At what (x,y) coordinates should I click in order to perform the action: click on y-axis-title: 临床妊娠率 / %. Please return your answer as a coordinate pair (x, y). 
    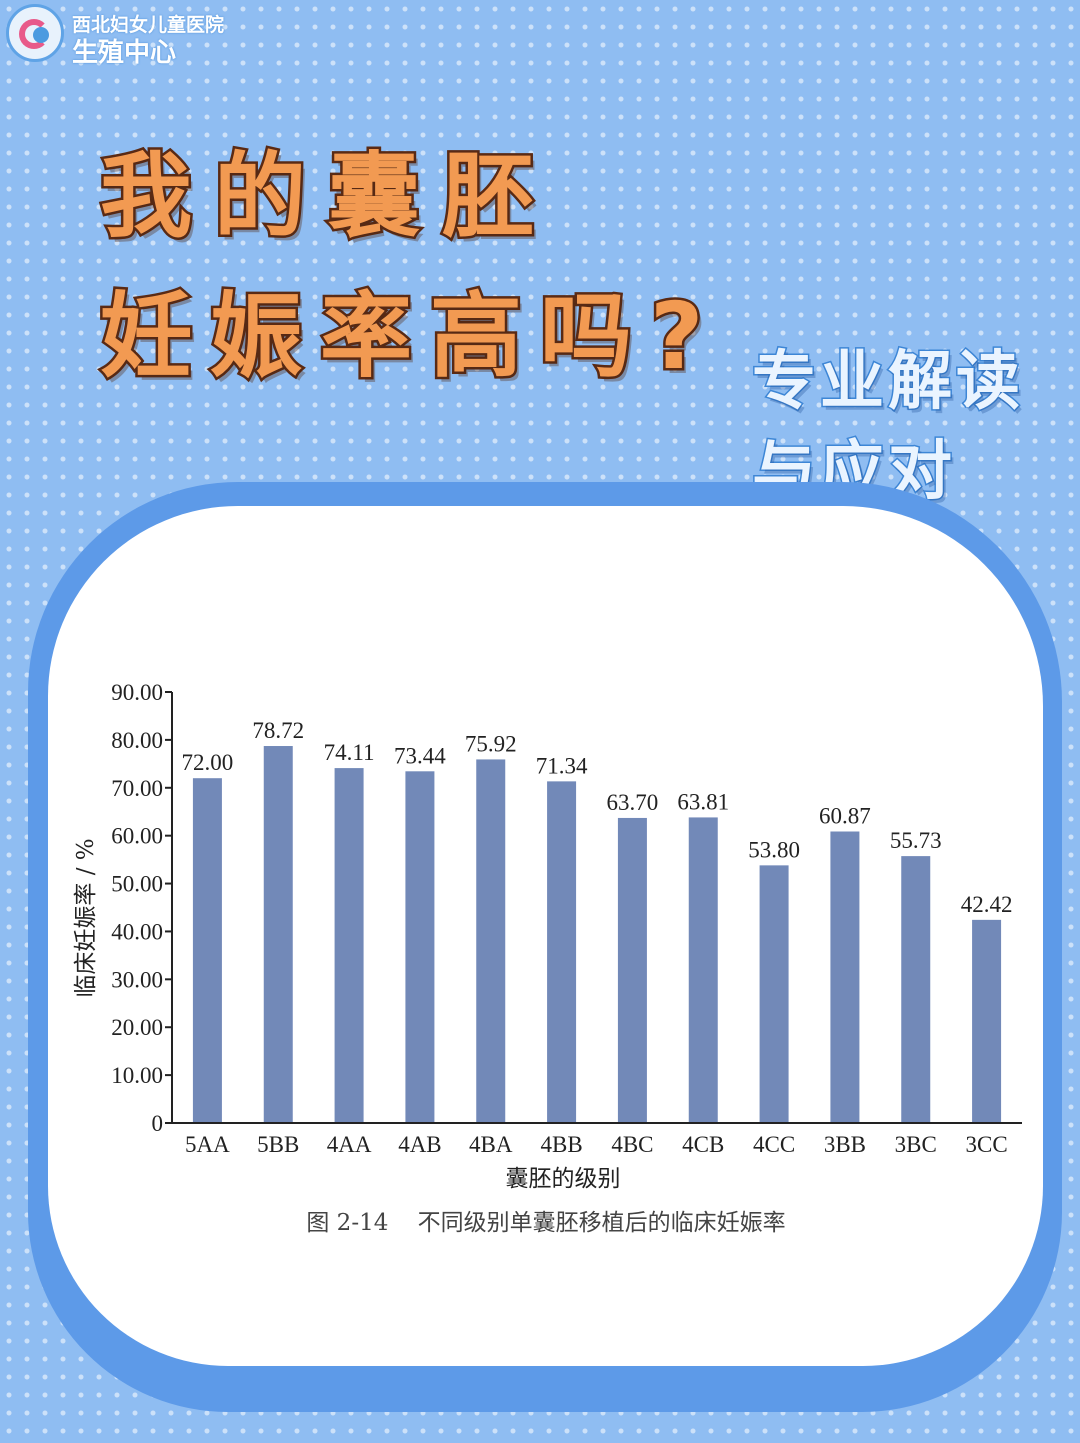
    Looking at the image, I should click on (86, 917).